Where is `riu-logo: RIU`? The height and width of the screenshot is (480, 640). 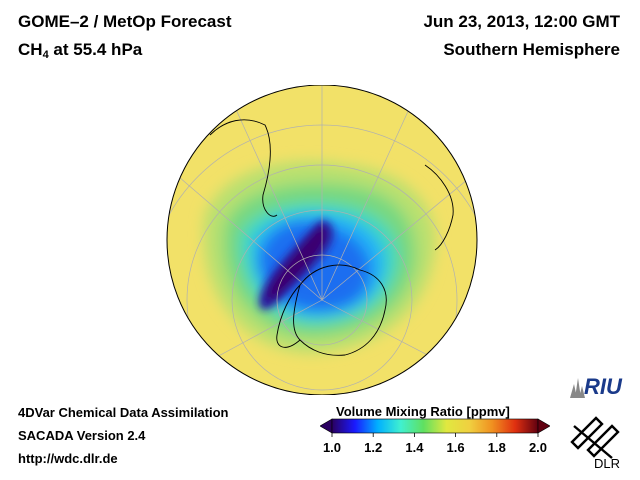
riu-logo: RIU is located at coordinates (596, 386).